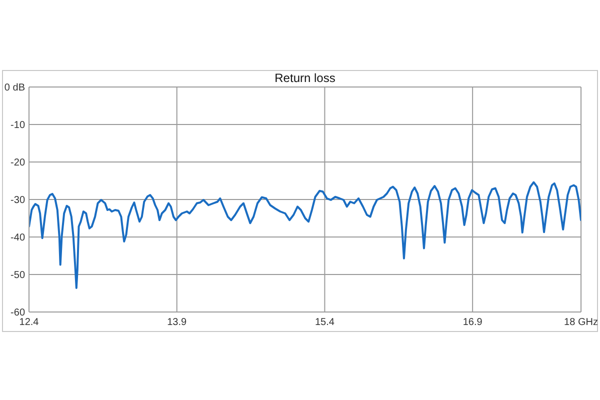 Image resolution: width=600 pixels, height=400 pixels. Describe the element at coordinates (305, 78) in the screenshot. I see `chart-title: Return loss` at that location.